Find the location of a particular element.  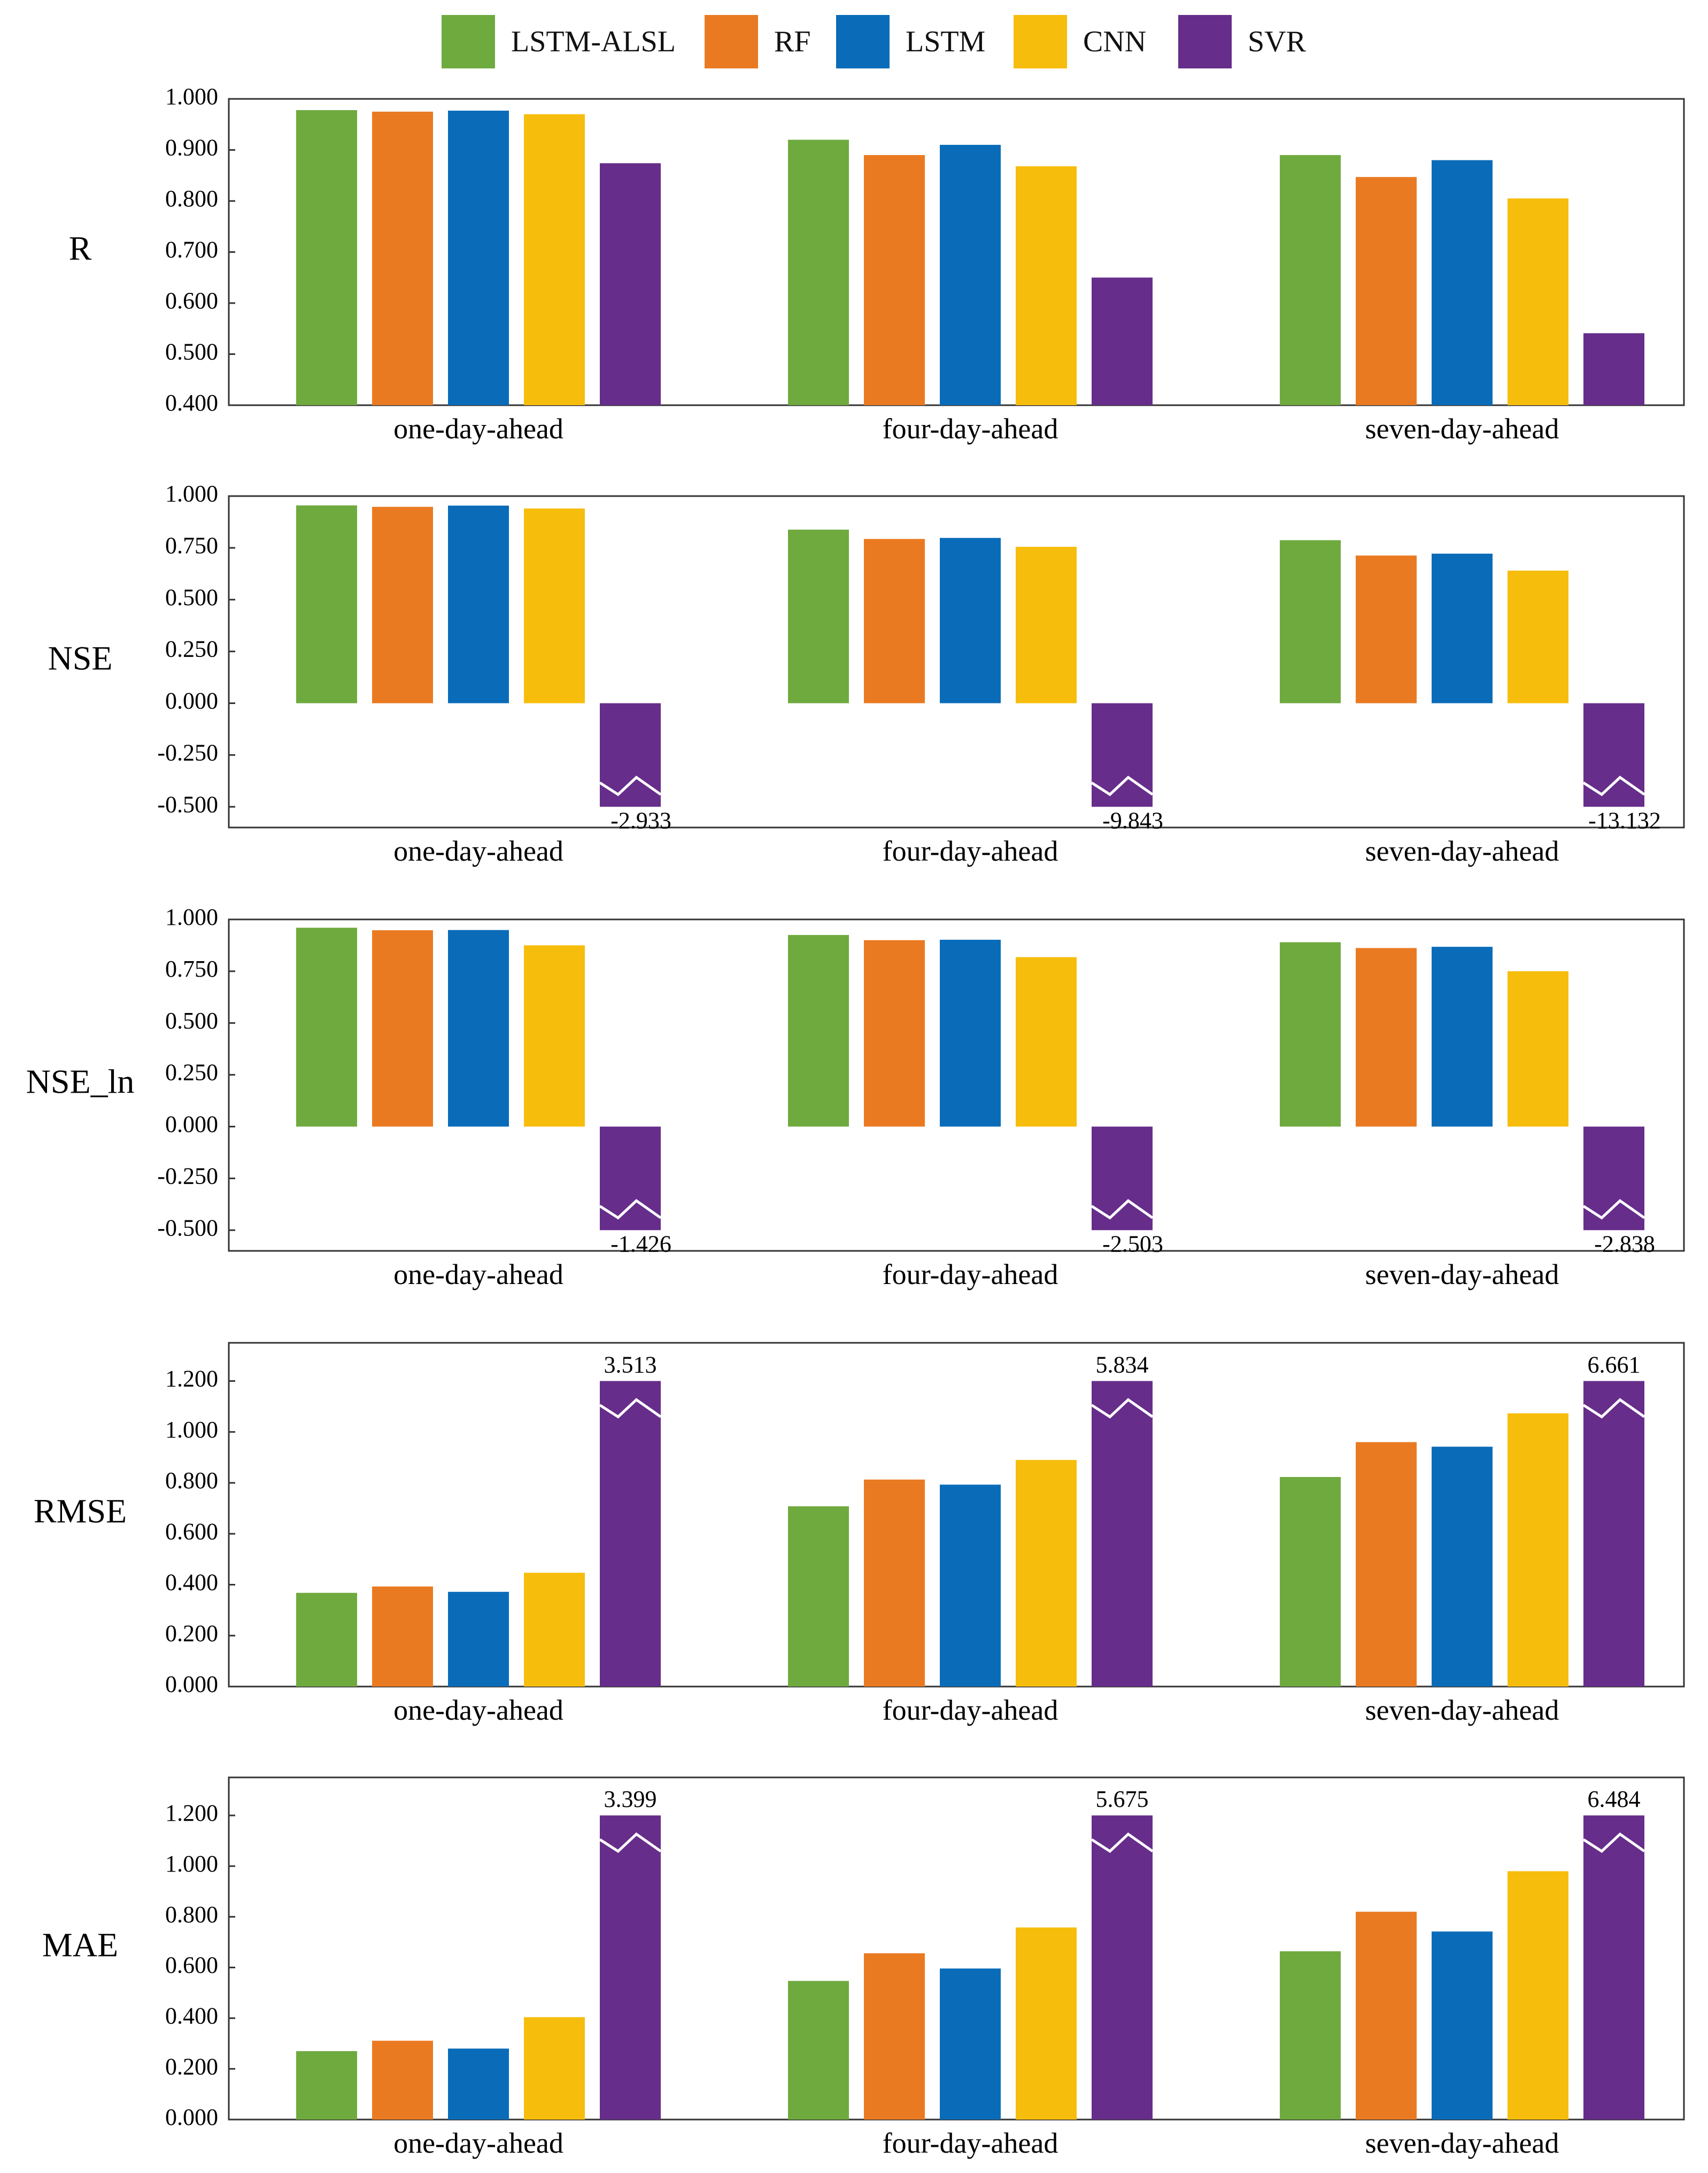

y-tick-label: -0.500 is located at coordinates (187, 804).